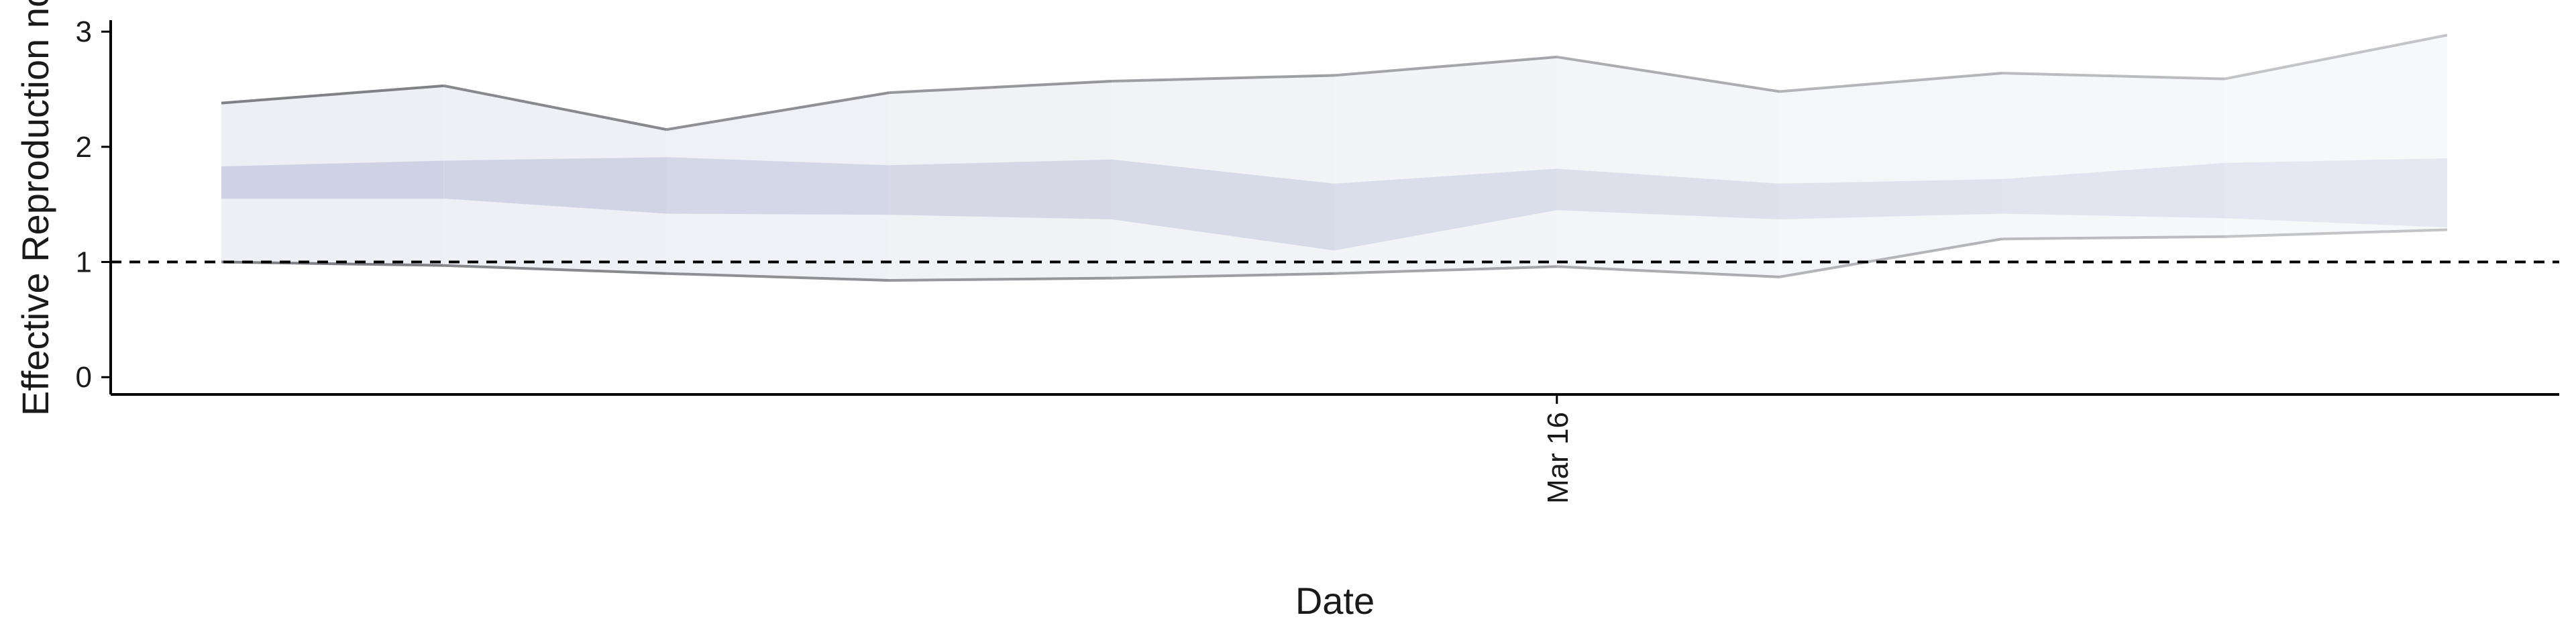  What do you see at coordinates (1335, 601) in the screenshot?
I see `x-axis-title: Date` at bounding box center [1335, 601].